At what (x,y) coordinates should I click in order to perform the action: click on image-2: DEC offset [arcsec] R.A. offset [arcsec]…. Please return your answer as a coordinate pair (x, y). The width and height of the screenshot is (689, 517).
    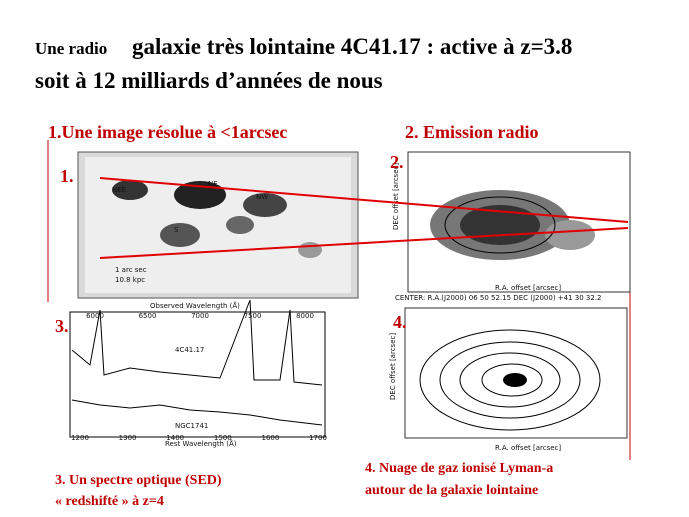
    Looking at the image, I should click on (511, 226).